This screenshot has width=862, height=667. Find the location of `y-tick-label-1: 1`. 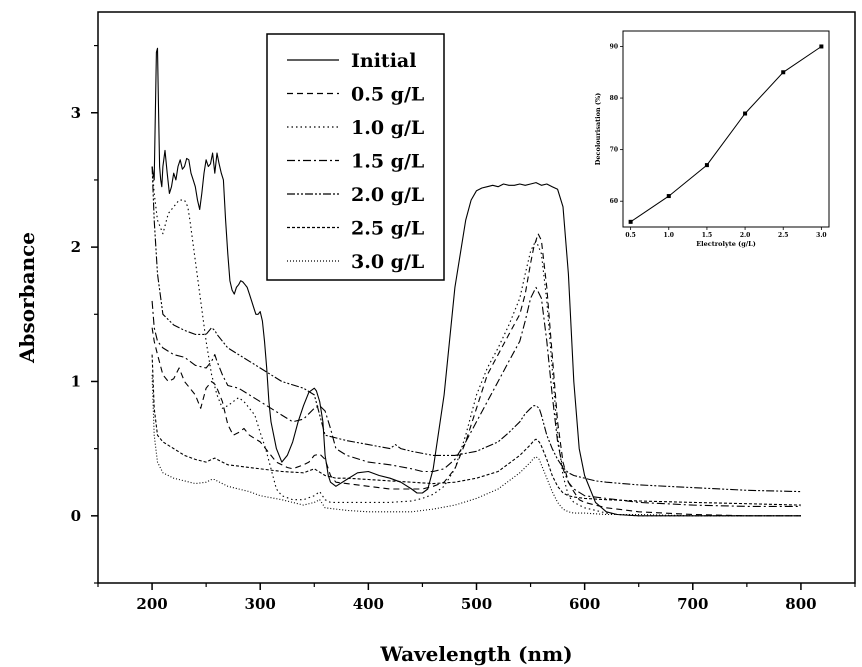

y-tick-label-1: 1 is located at coordinates (76, 381).